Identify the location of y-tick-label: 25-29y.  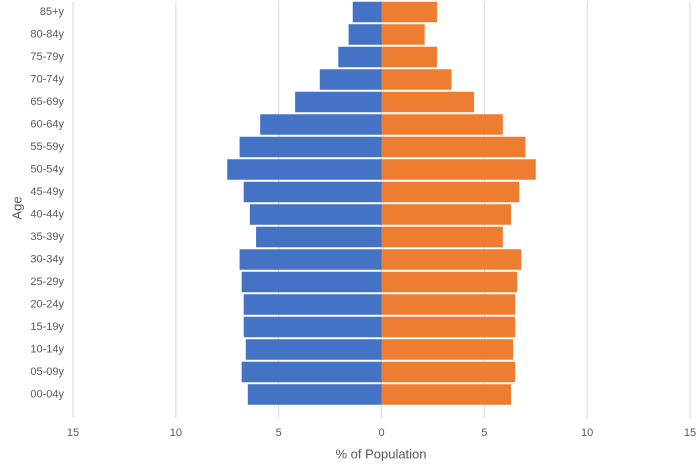
(47, 282).